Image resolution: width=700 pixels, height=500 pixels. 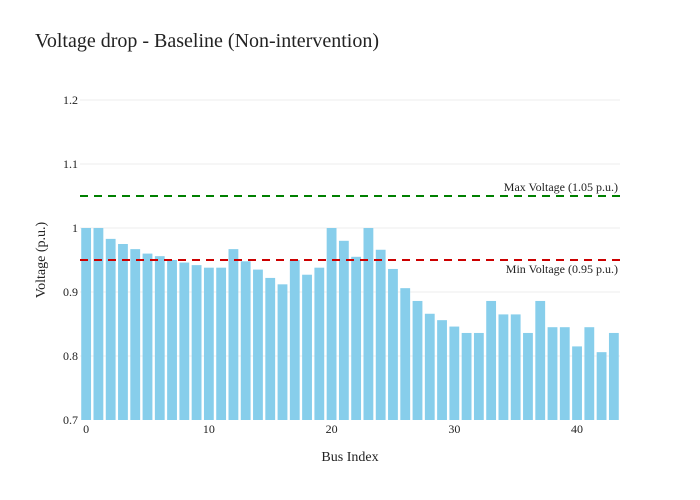 What do you see at coordinates (349, 457) in the screenshot?
I see `x-axis-label: Bus Index` at bounding box center [349, 457].